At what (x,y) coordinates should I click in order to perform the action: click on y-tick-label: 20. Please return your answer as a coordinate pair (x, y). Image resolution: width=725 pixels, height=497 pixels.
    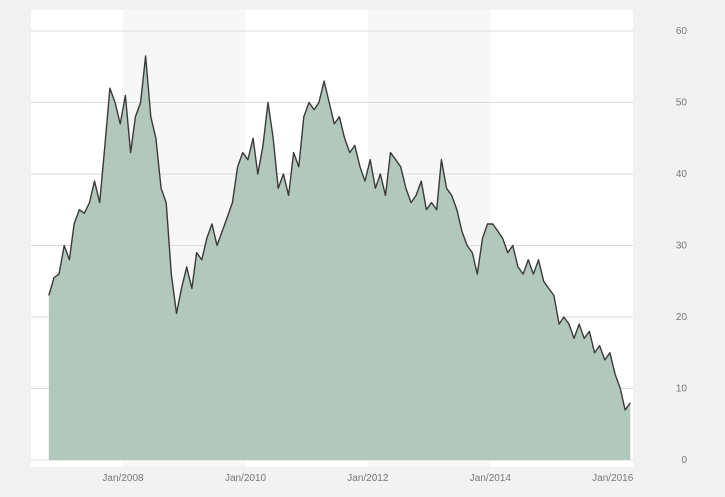
    Looking at the image, I should click on (682, 317).